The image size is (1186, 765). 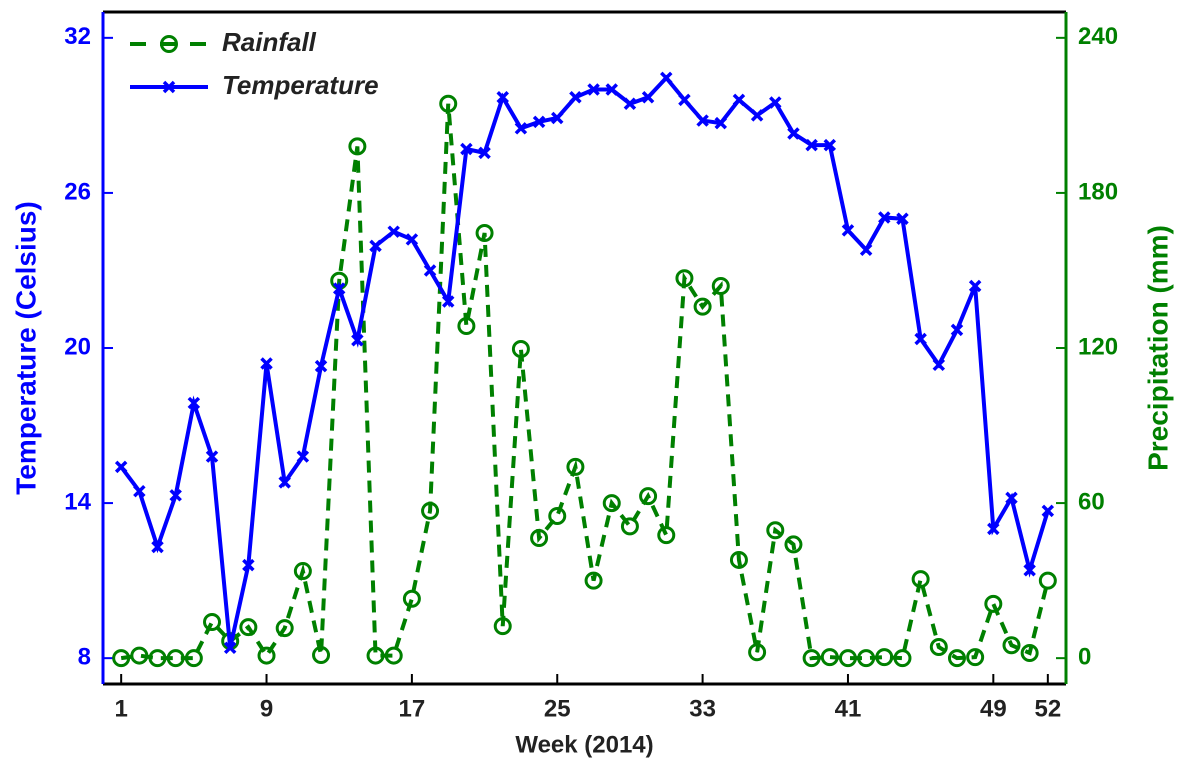 What do you see at coordinates (25, 348) in the screenshot?
I see `y-axis-label: Temperature (Celsius)` at bounding box center [25, 348].